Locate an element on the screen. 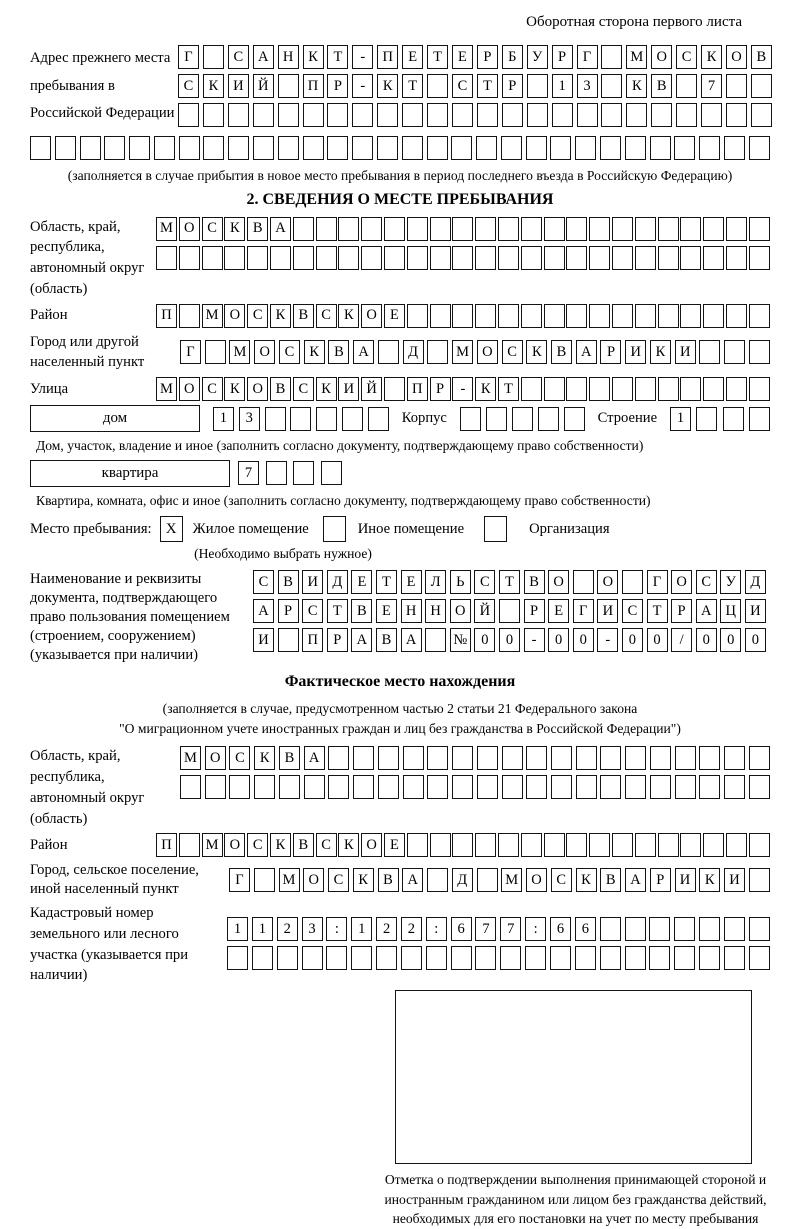 The image size is (800, 1229). char-box: 7 is located at coordinates (712, 86).